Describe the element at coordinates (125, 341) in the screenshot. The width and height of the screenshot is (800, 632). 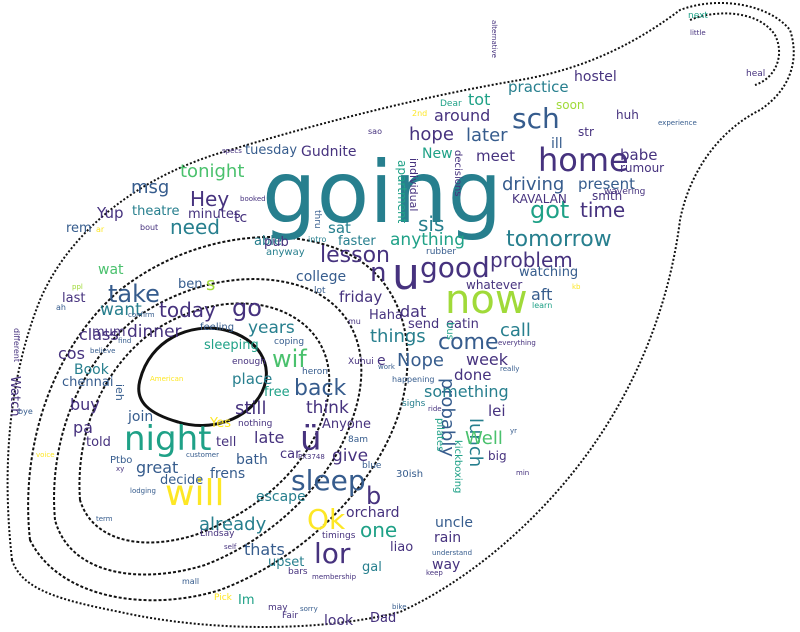
I see `cloud-word: find` at that location.